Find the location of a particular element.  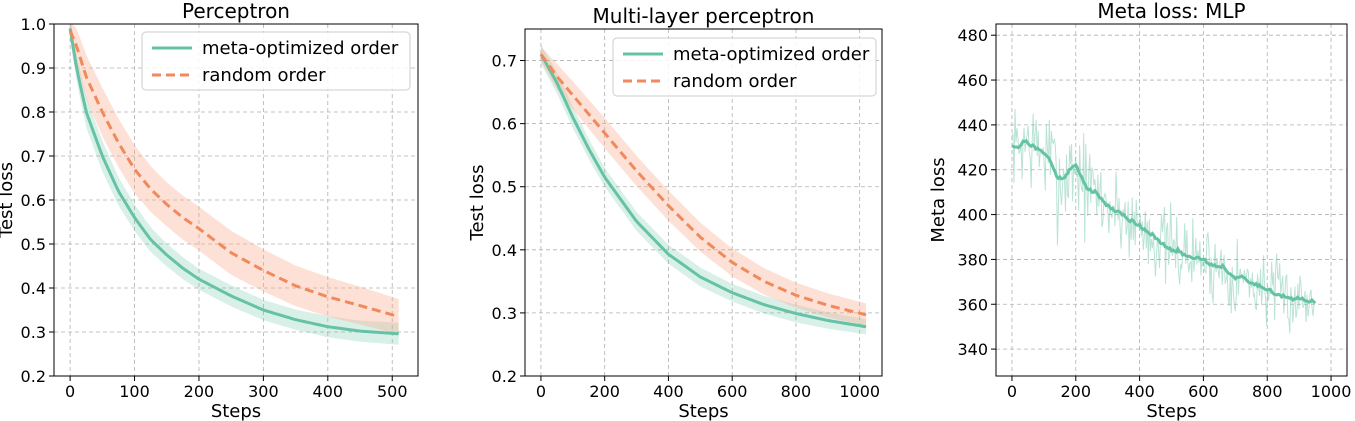

y-tick-label: 400 is located at coordinates (972, 215).